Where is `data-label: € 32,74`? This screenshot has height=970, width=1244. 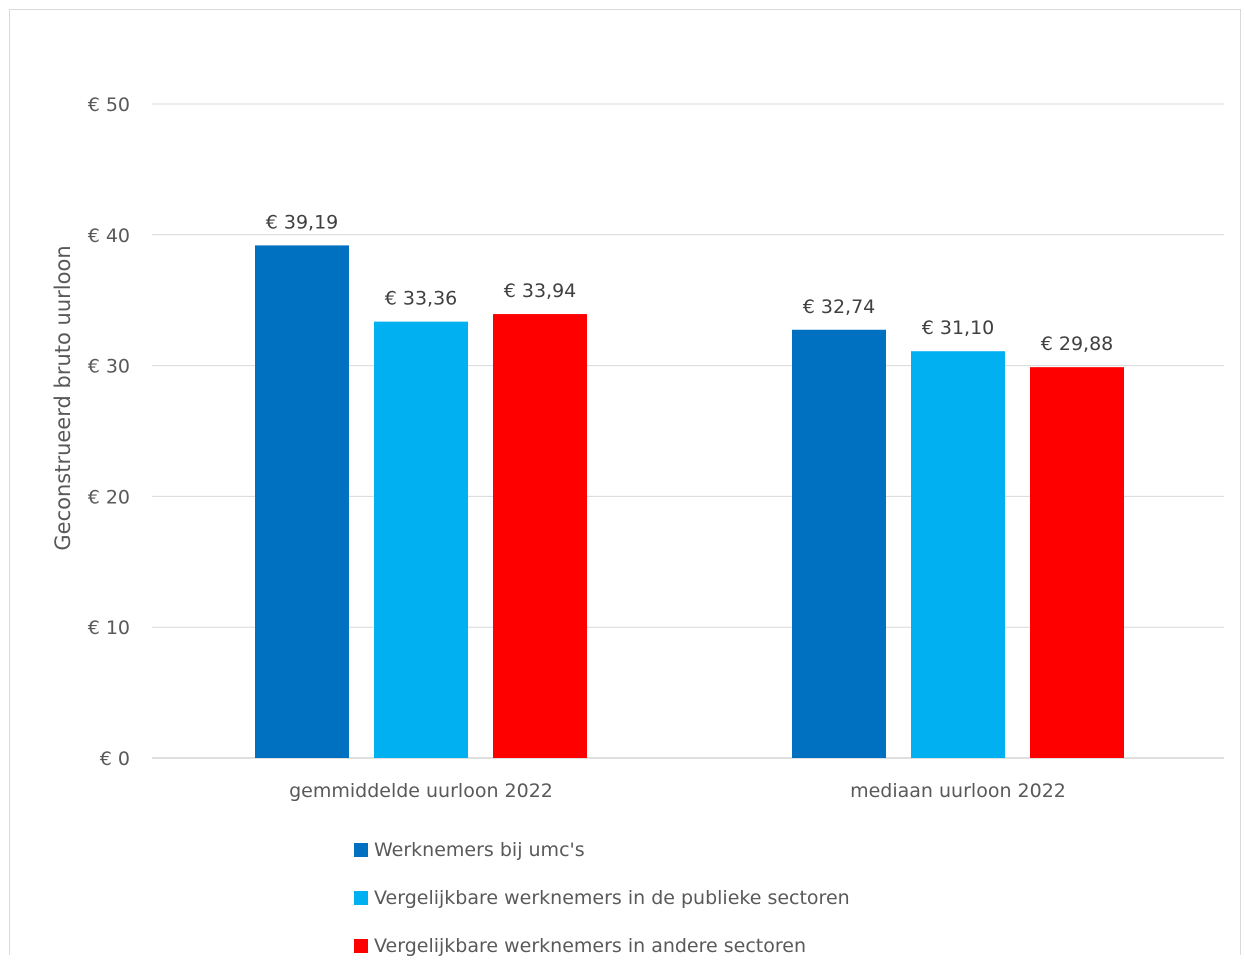 data-label: € 32,74 is located at coordinates (839, 307).